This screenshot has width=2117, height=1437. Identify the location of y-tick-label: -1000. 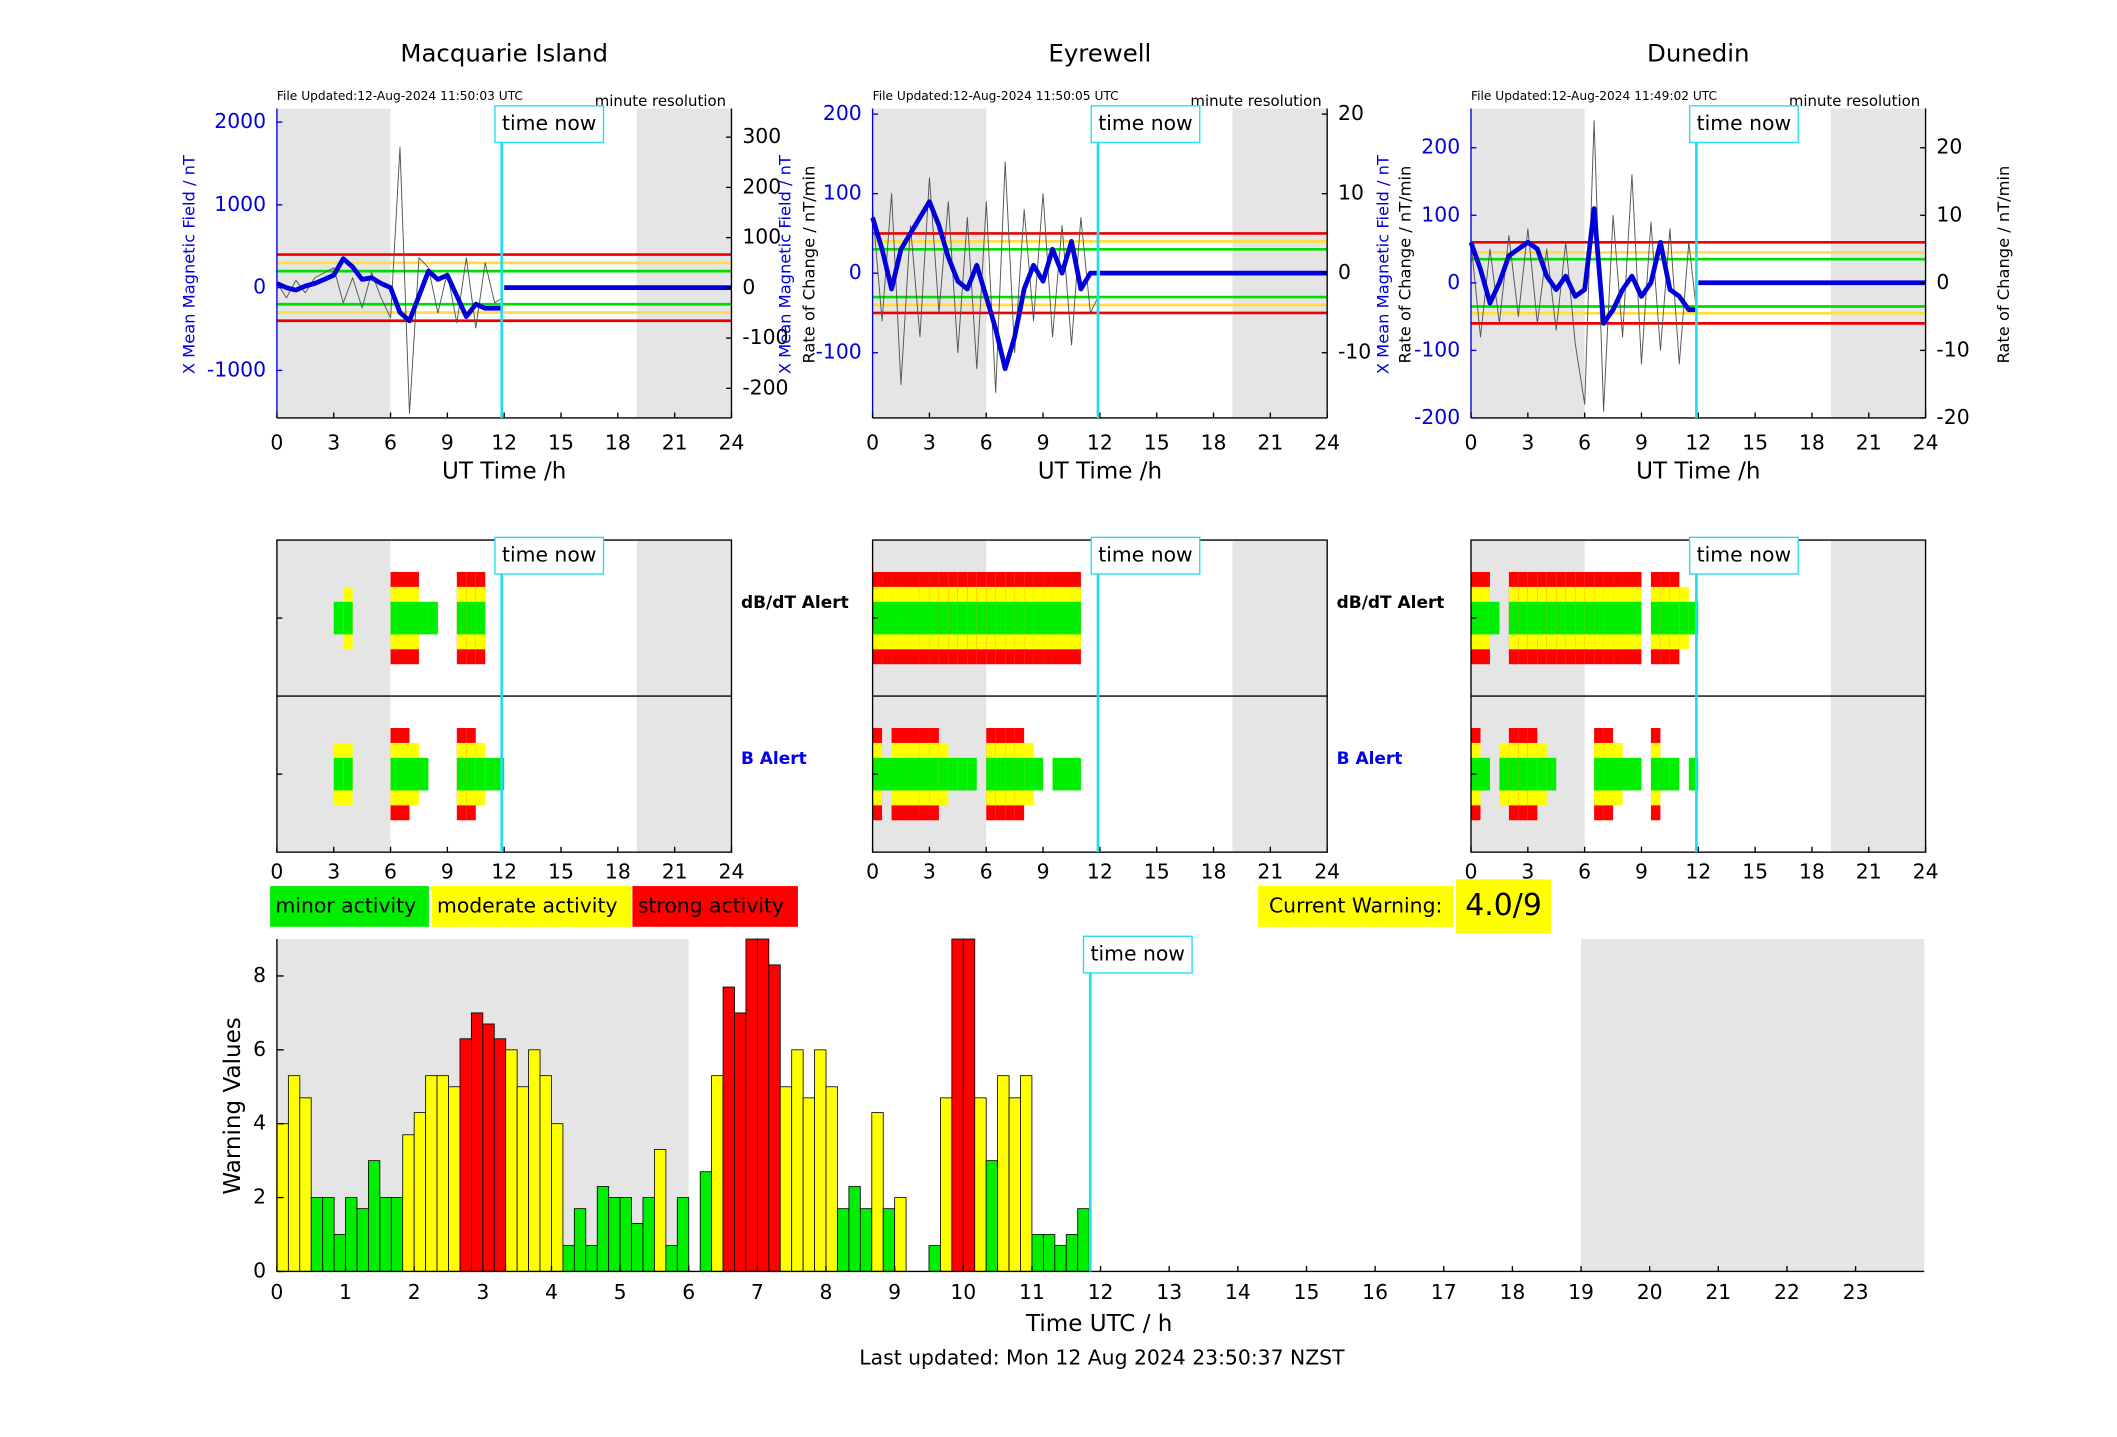
(236, 369).